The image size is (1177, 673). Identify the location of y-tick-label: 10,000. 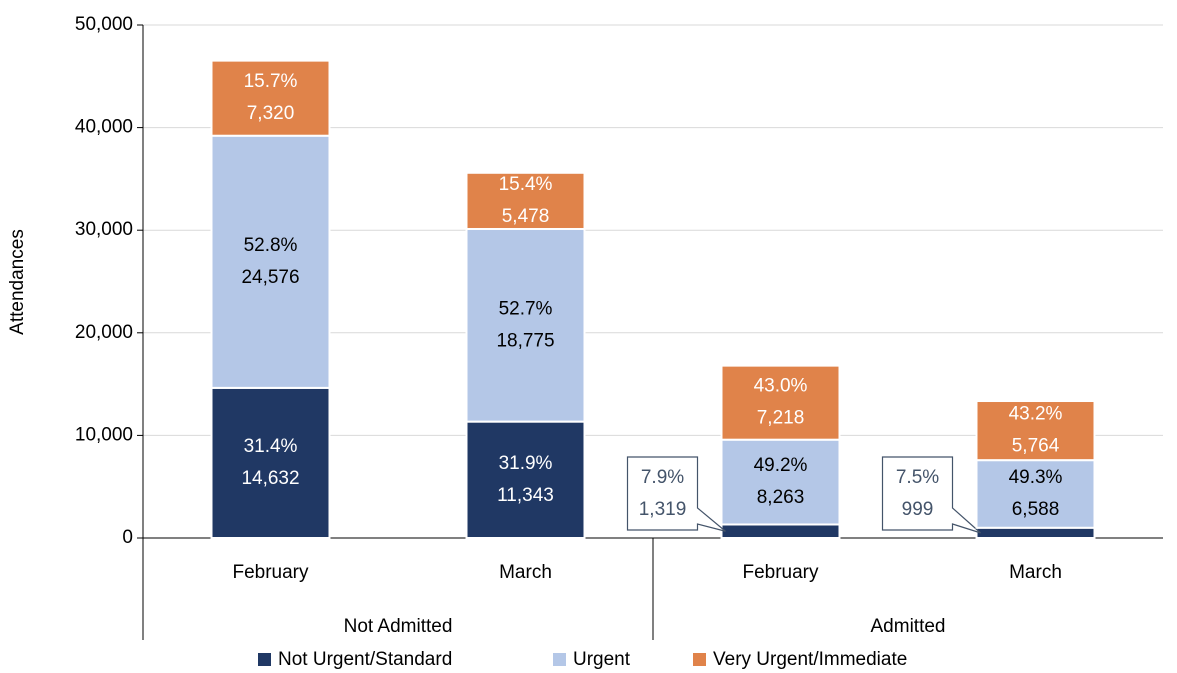
(104, 434).